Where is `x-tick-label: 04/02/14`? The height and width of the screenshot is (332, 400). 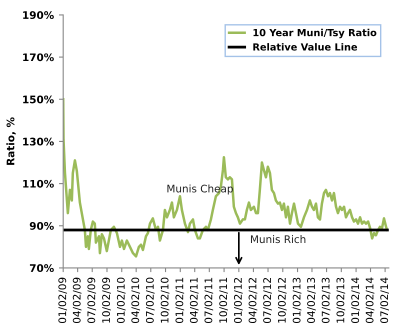
x-tick-label: 04/02/14 is located at coordinates (370, 301).